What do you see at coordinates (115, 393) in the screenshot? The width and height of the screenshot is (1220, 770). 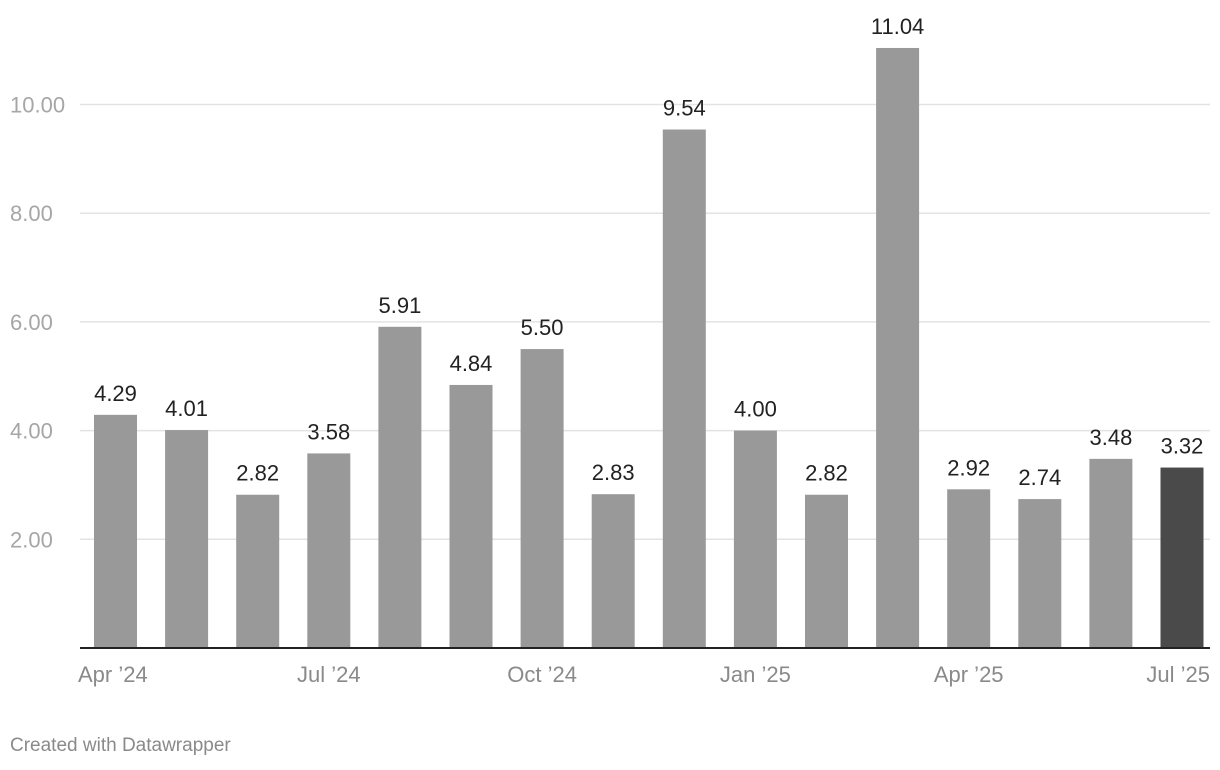 I see `data-label: 4.29` at bounding box center [115, 393].